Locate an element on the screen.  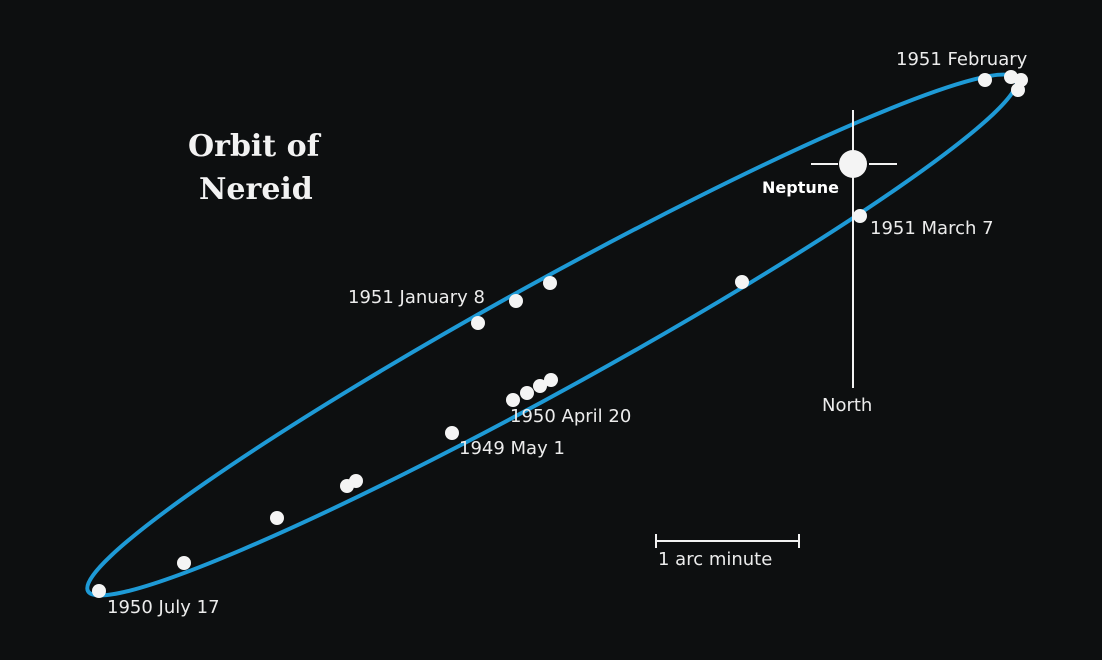
neptune-planet is located at coordinates (853, 164).